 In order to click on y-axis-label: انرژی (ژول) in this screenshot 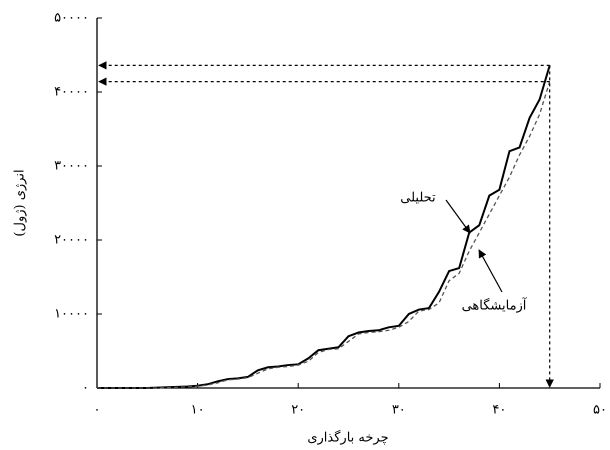, I will do `click(20, 202)`.